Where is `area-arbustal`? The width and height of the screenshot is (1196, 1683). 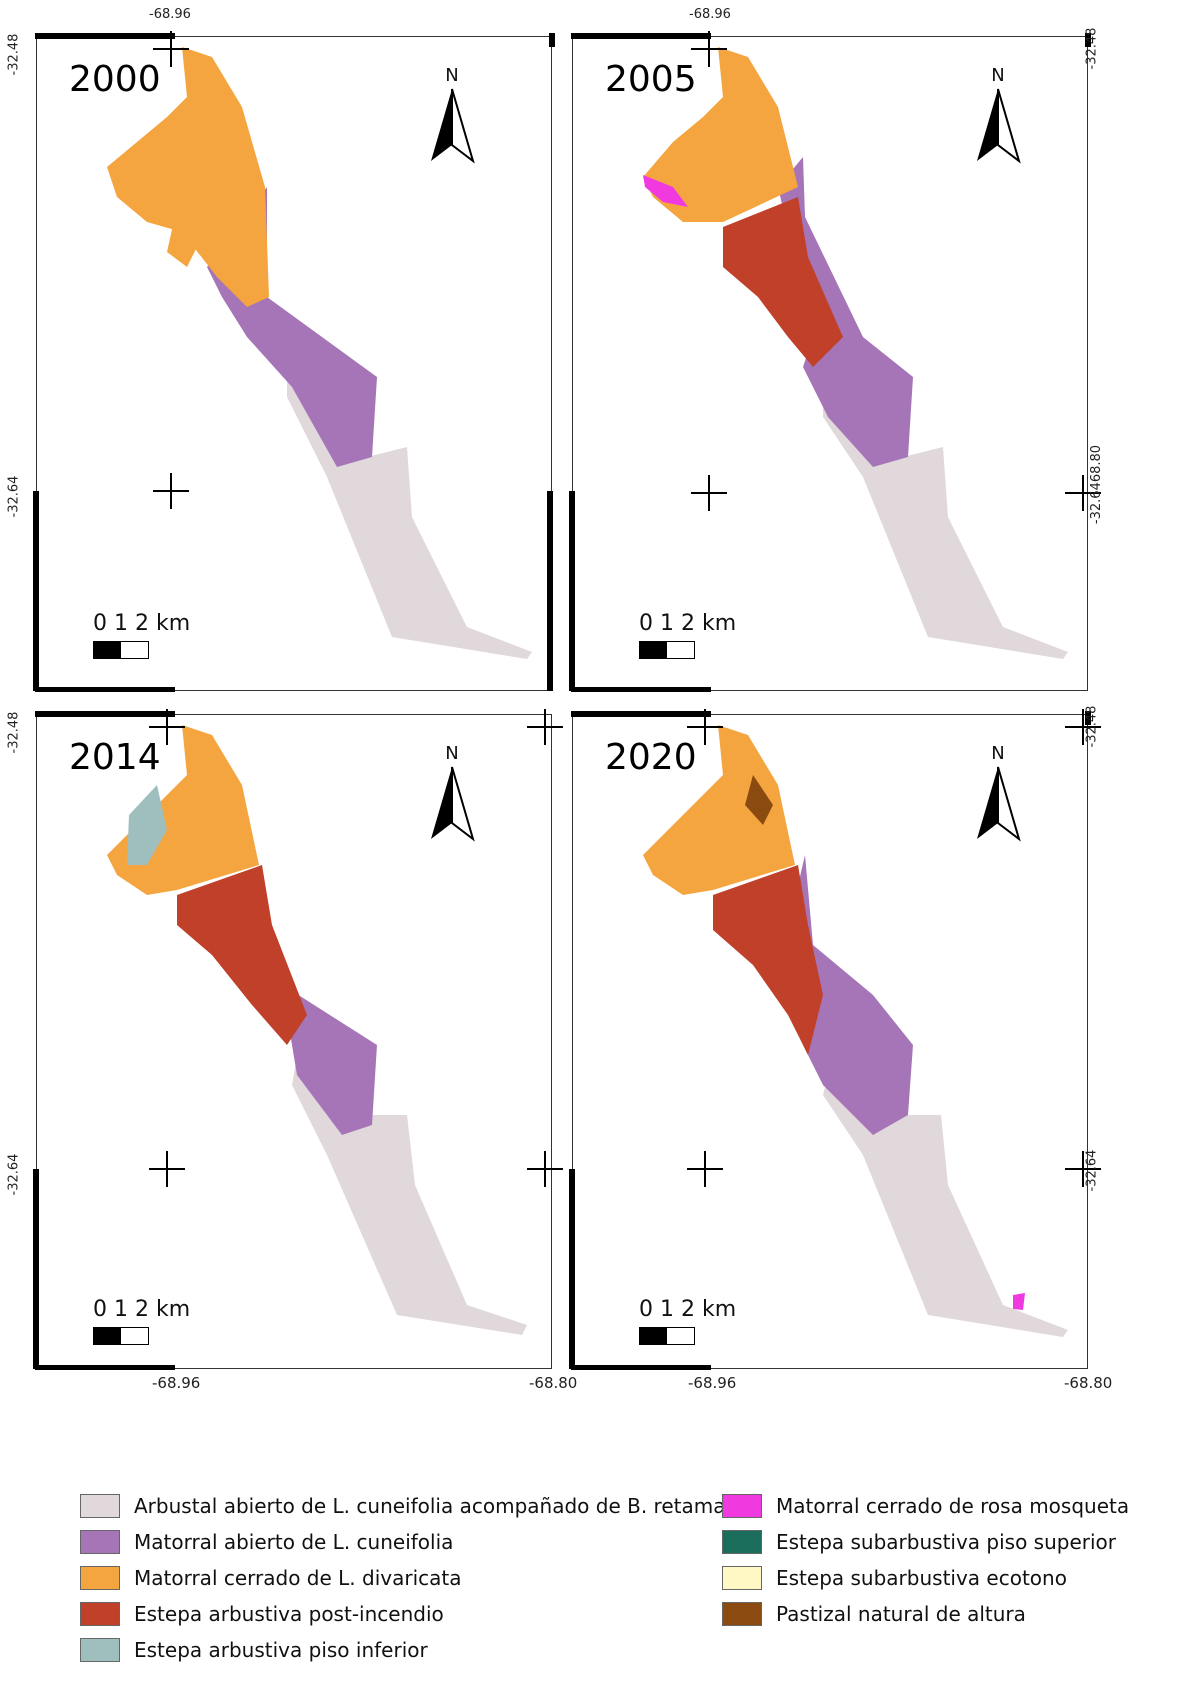
area-arbustal is located at coordinates (945, 1206).